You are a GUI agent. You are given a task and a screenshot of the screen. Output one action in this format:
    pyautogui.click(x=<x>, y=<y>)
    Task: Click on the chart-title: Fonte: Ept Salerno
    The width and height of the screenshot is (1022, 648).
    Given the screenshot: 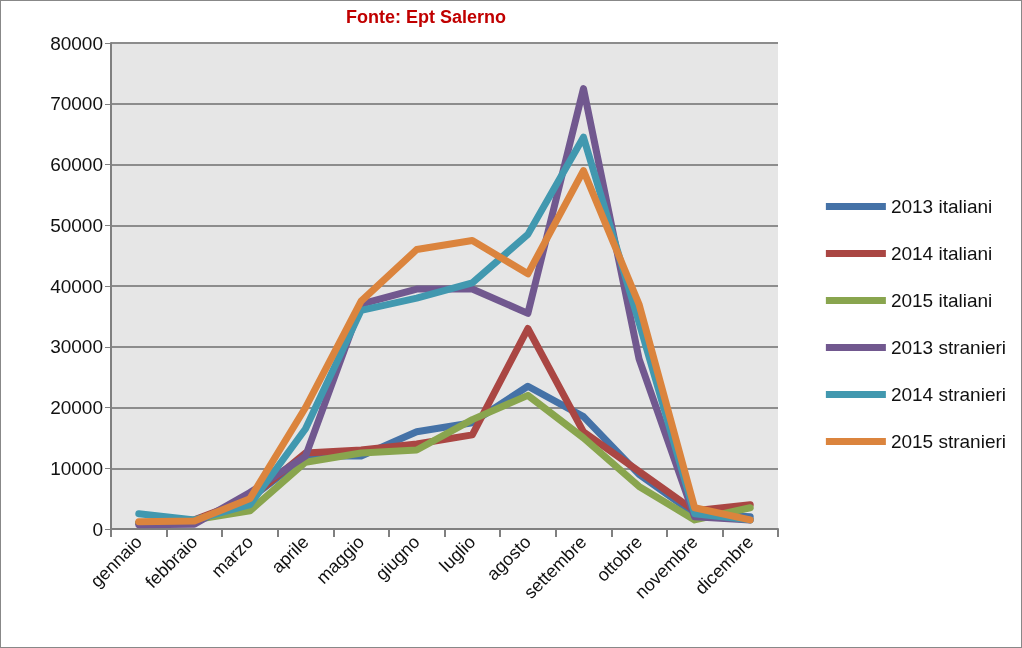 What is the action you would take?
    pyautogui.click(x=426, y=17)
    